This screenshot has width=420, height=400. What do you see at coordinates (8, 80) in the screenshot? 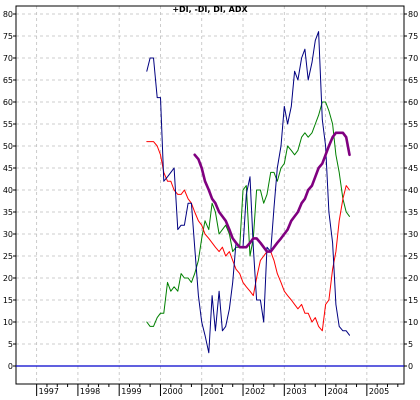
I see `y-tick-label-left: 65` at bounding box center [8, 80].